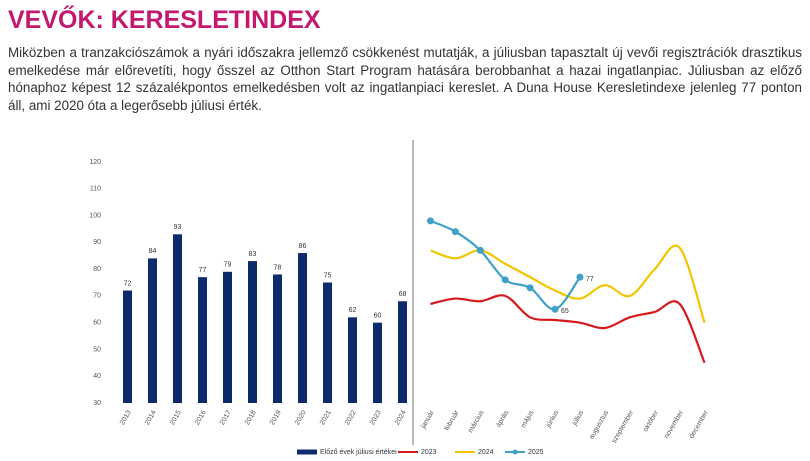  I want to click on x-tick-label: április, so click(502, 419).